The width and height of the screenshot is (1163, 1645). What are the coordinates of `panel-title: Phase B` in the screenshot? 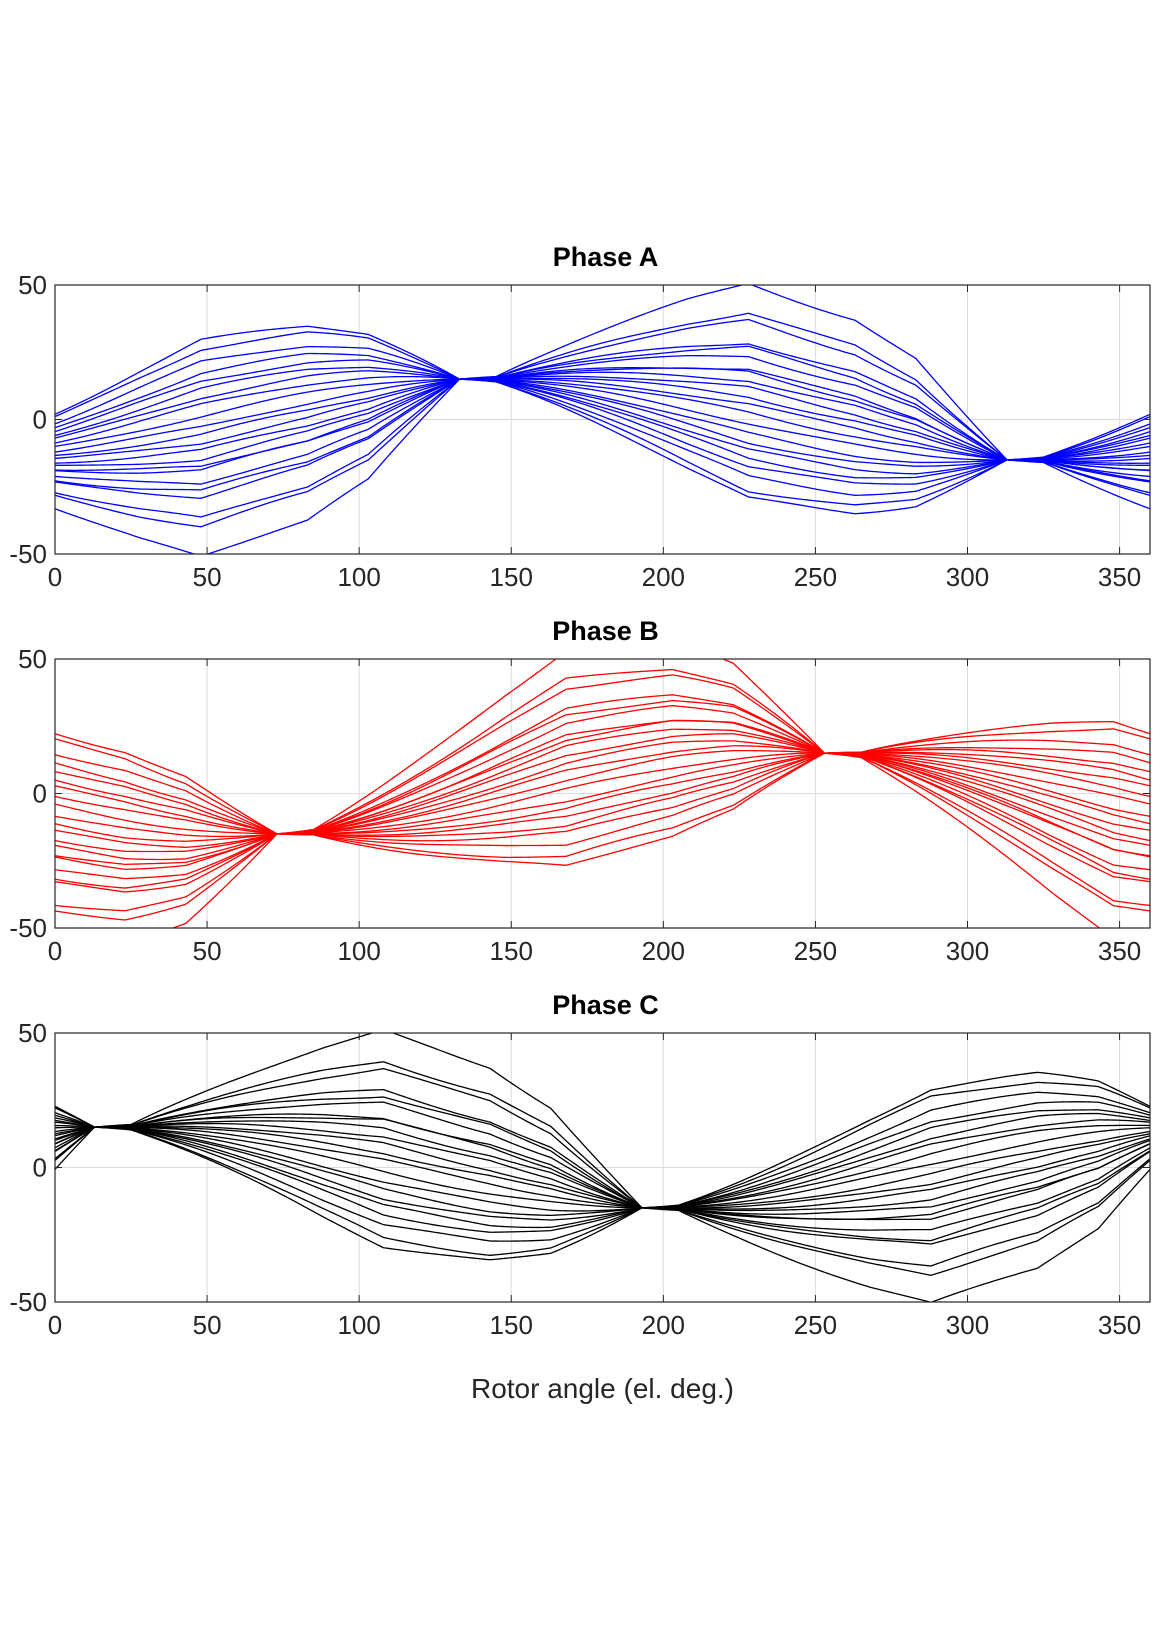 It's located at (605, 631).